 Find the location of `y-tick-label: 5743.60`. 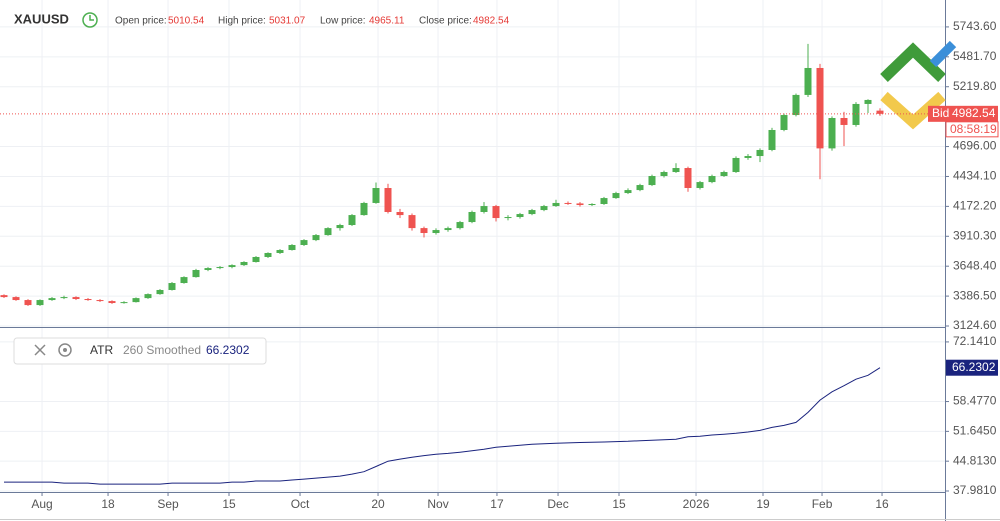

y-tick-label: 5743.60 is located at coordinates (975, 26).